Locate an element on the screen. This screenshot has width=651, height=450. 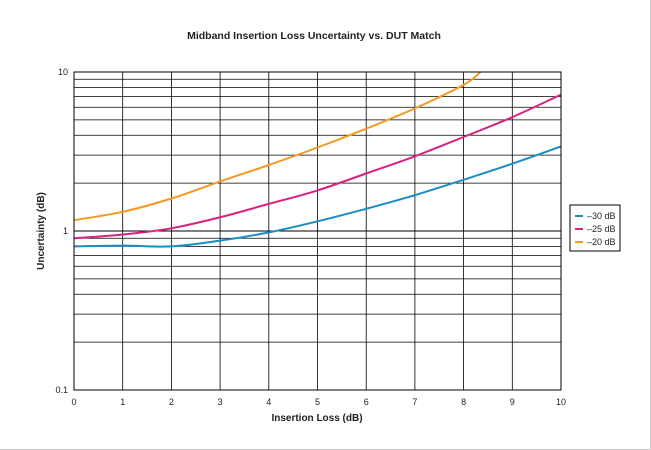
legend: –30 dB –25 dB –20 dB is located at coordinates (595, 228).